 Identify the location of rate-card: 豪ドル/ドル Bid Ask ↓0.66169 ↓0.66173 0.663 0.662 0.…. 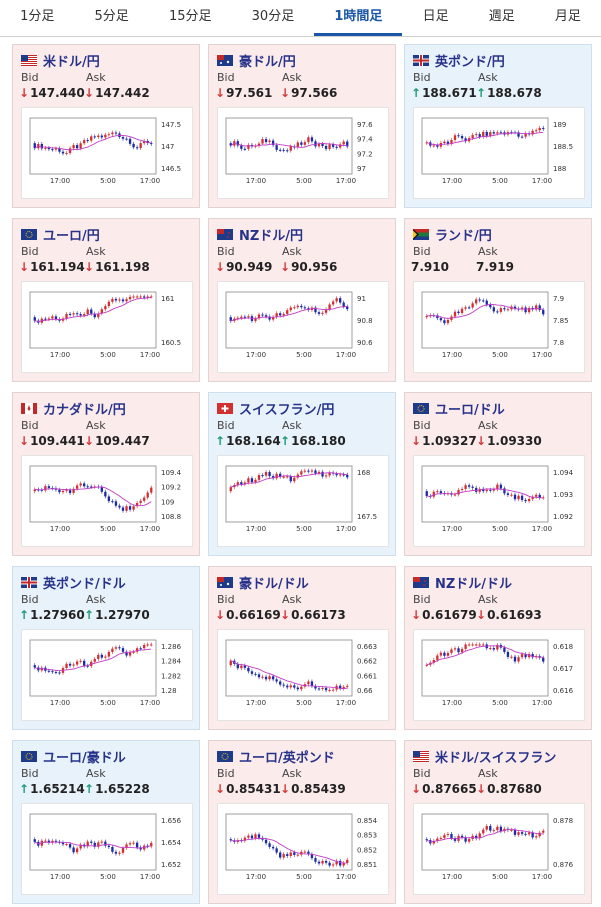
(302, 648).